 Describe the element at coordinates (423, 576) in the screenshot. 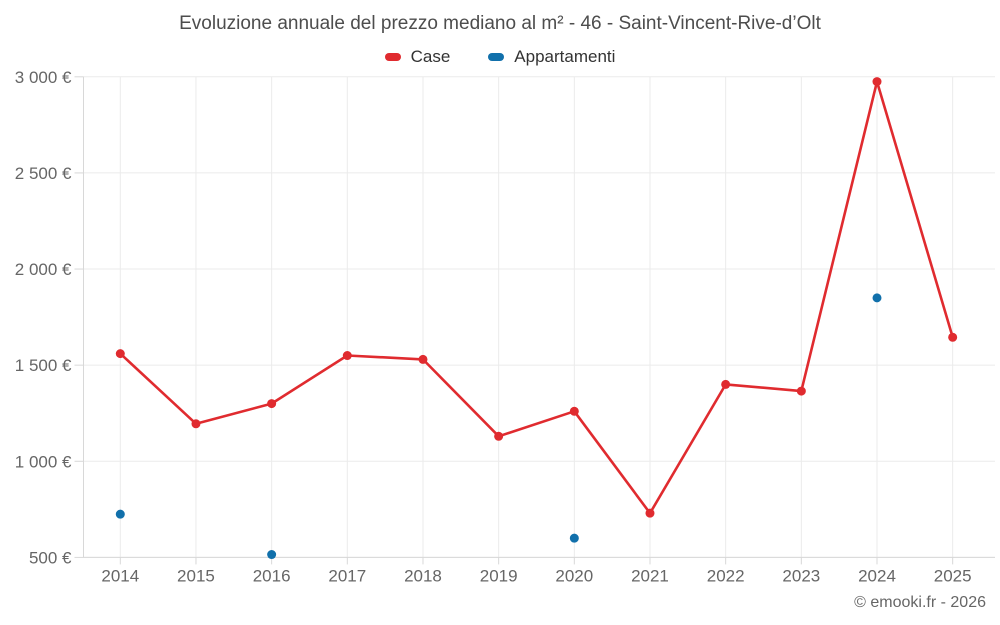

I see `x-axis-label: 2018` at that location.